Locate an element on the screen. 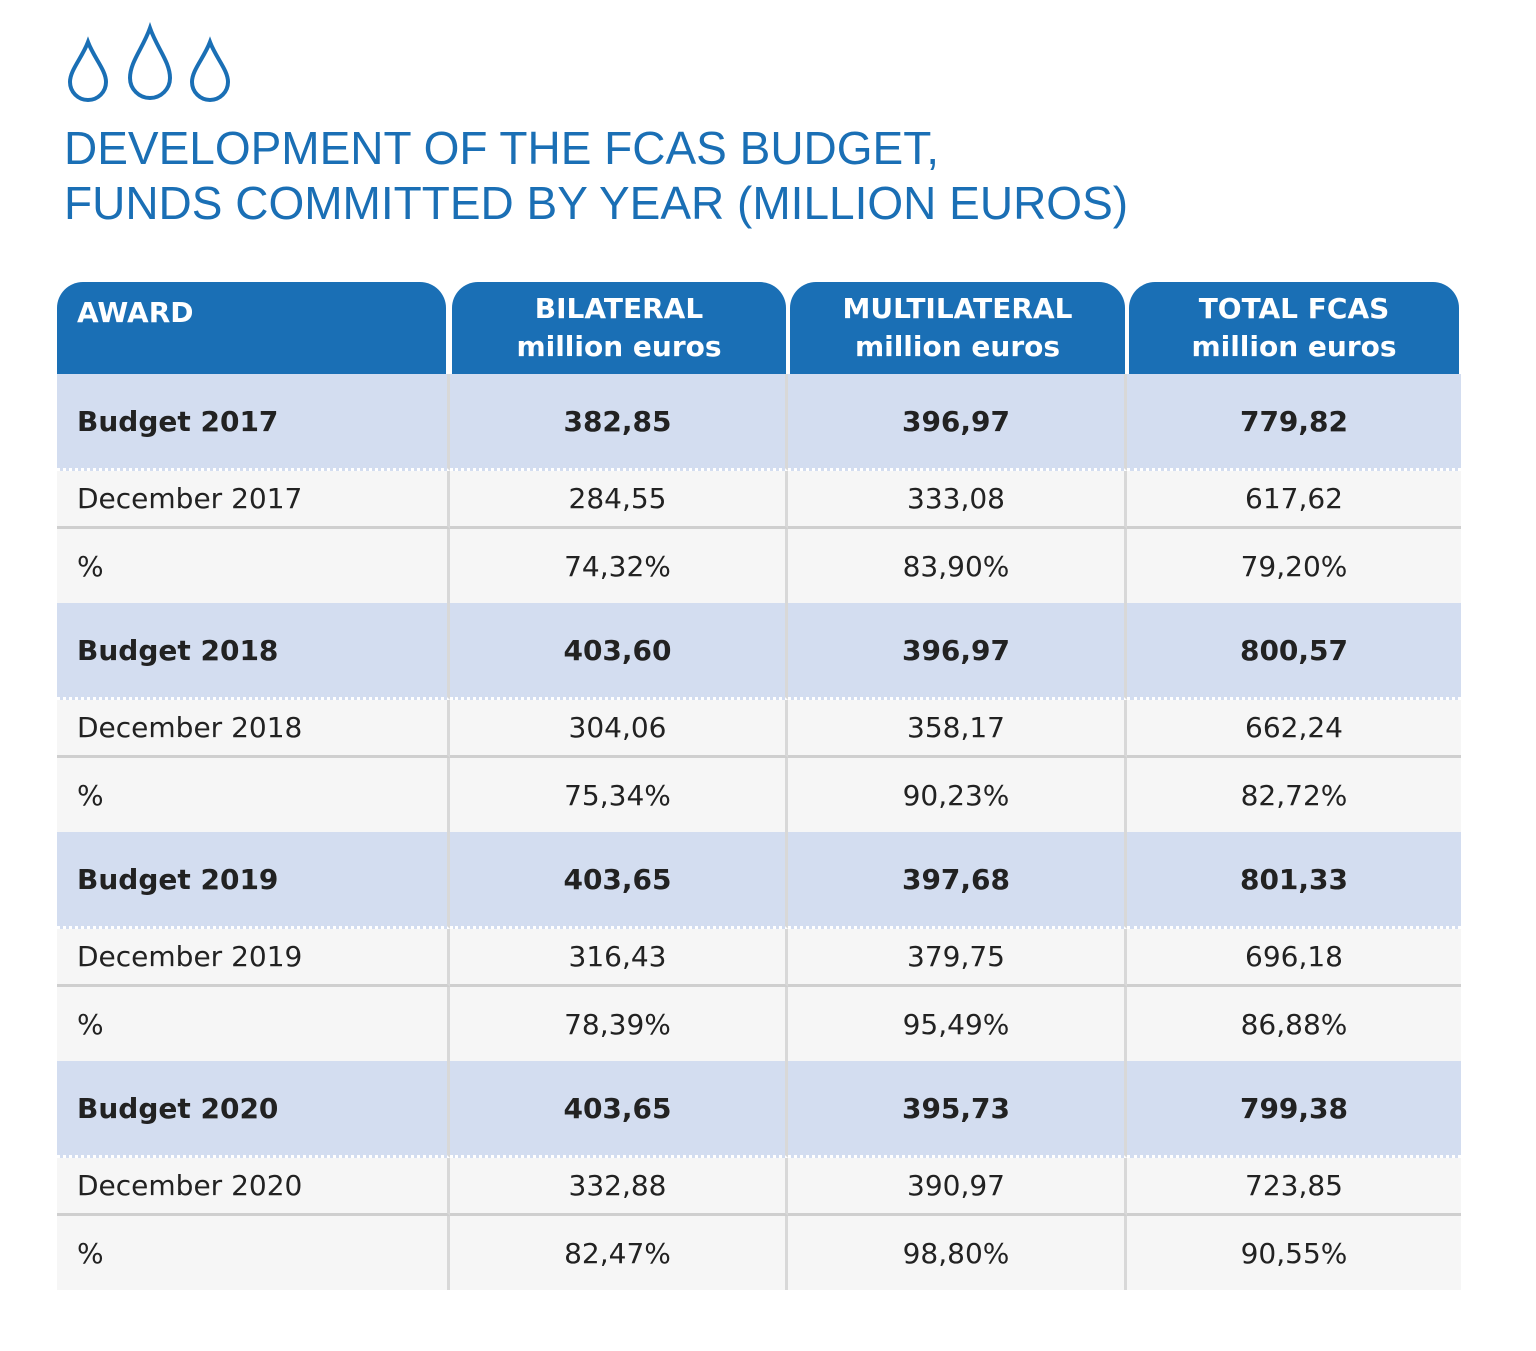 This screenshot has width=1536, height=1351. table-cell: 316,43 is located at coordinates (619, 958).